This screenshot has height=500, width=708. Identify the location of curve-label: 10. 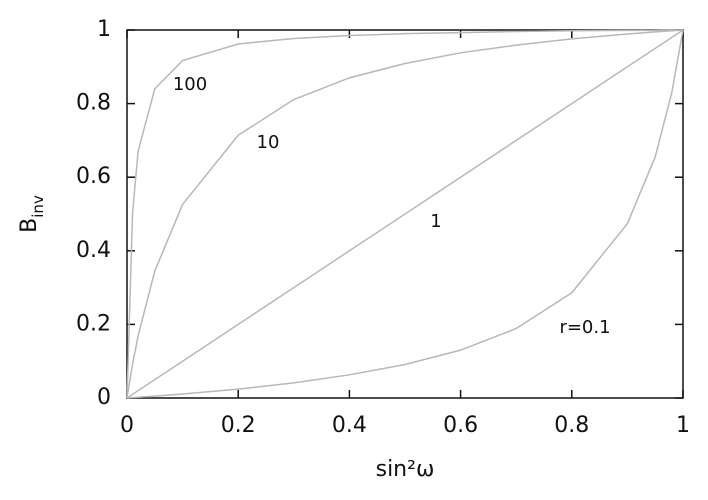
(268, 142).